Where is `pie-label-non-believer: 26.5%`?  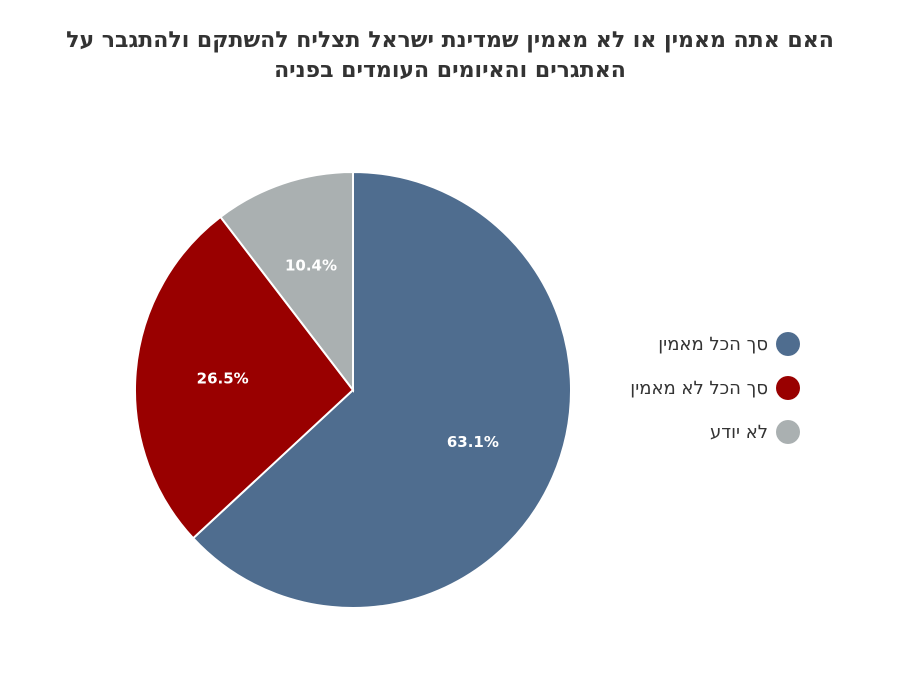
pie-label-non-believer: 26.5% is located at coordinates (223, 378).